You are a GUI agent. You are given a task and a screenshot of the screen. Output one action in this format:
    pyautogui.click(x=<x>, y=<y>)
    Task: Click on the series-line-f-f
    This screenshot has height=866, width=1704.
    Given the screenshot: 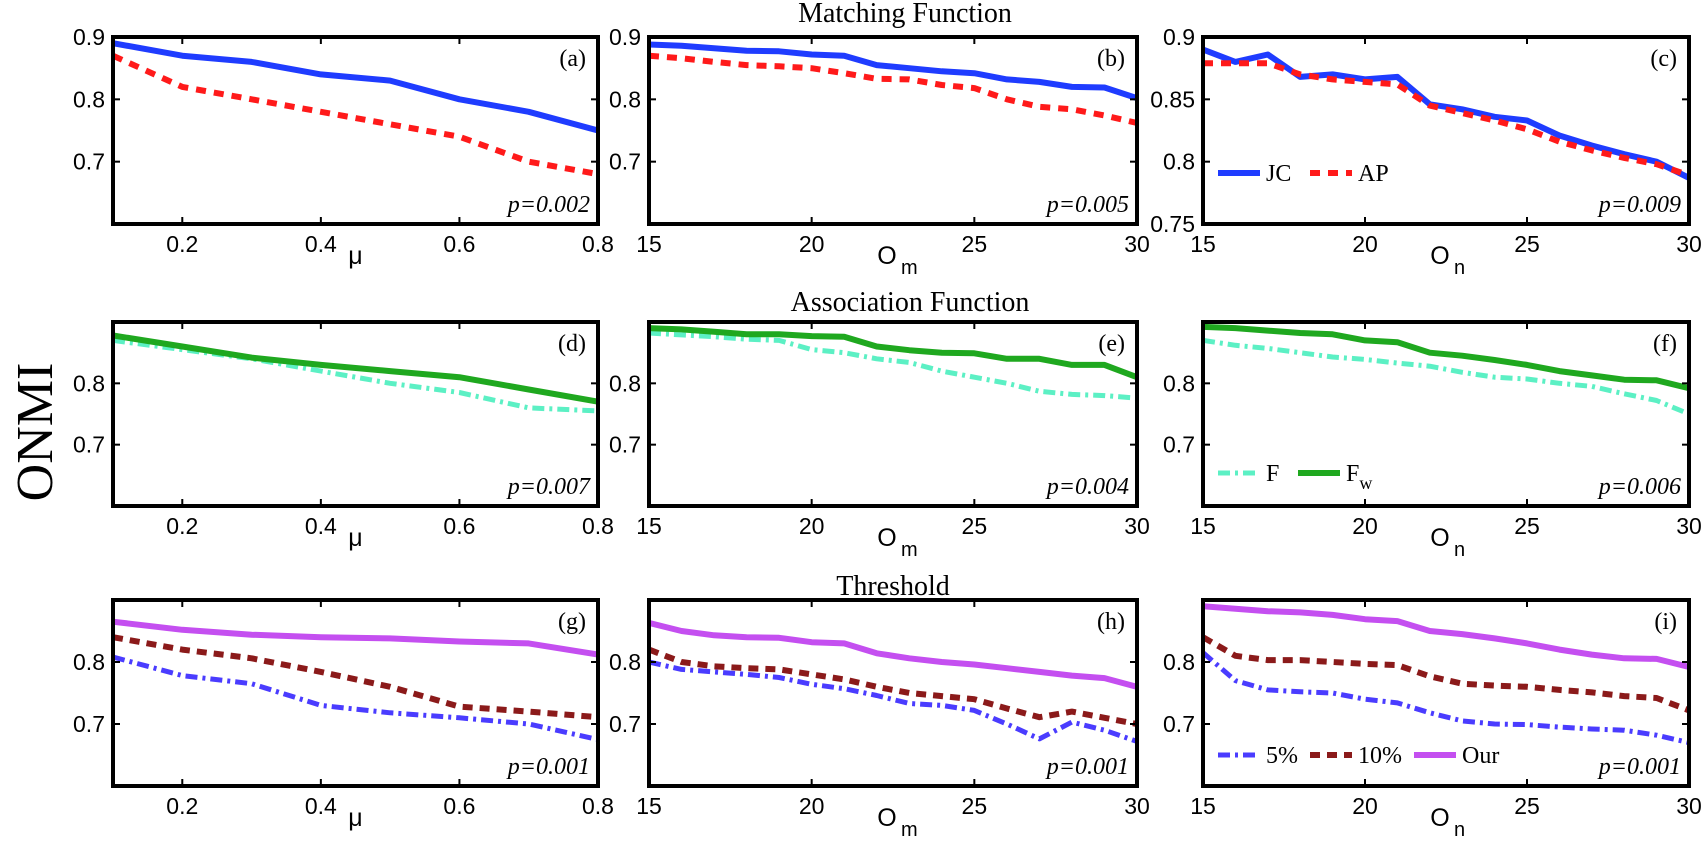 What is the action you would take?
    pyautogui.click(x=1446, y=377)
    